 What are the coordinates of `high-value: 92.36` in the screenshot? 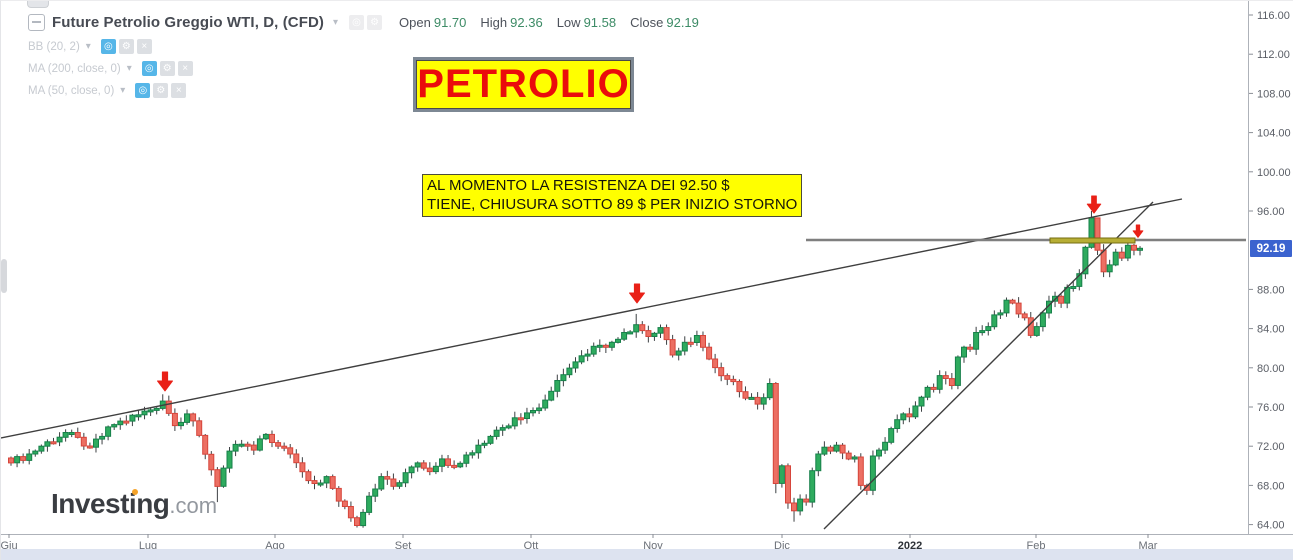 It's located at (526, 22).